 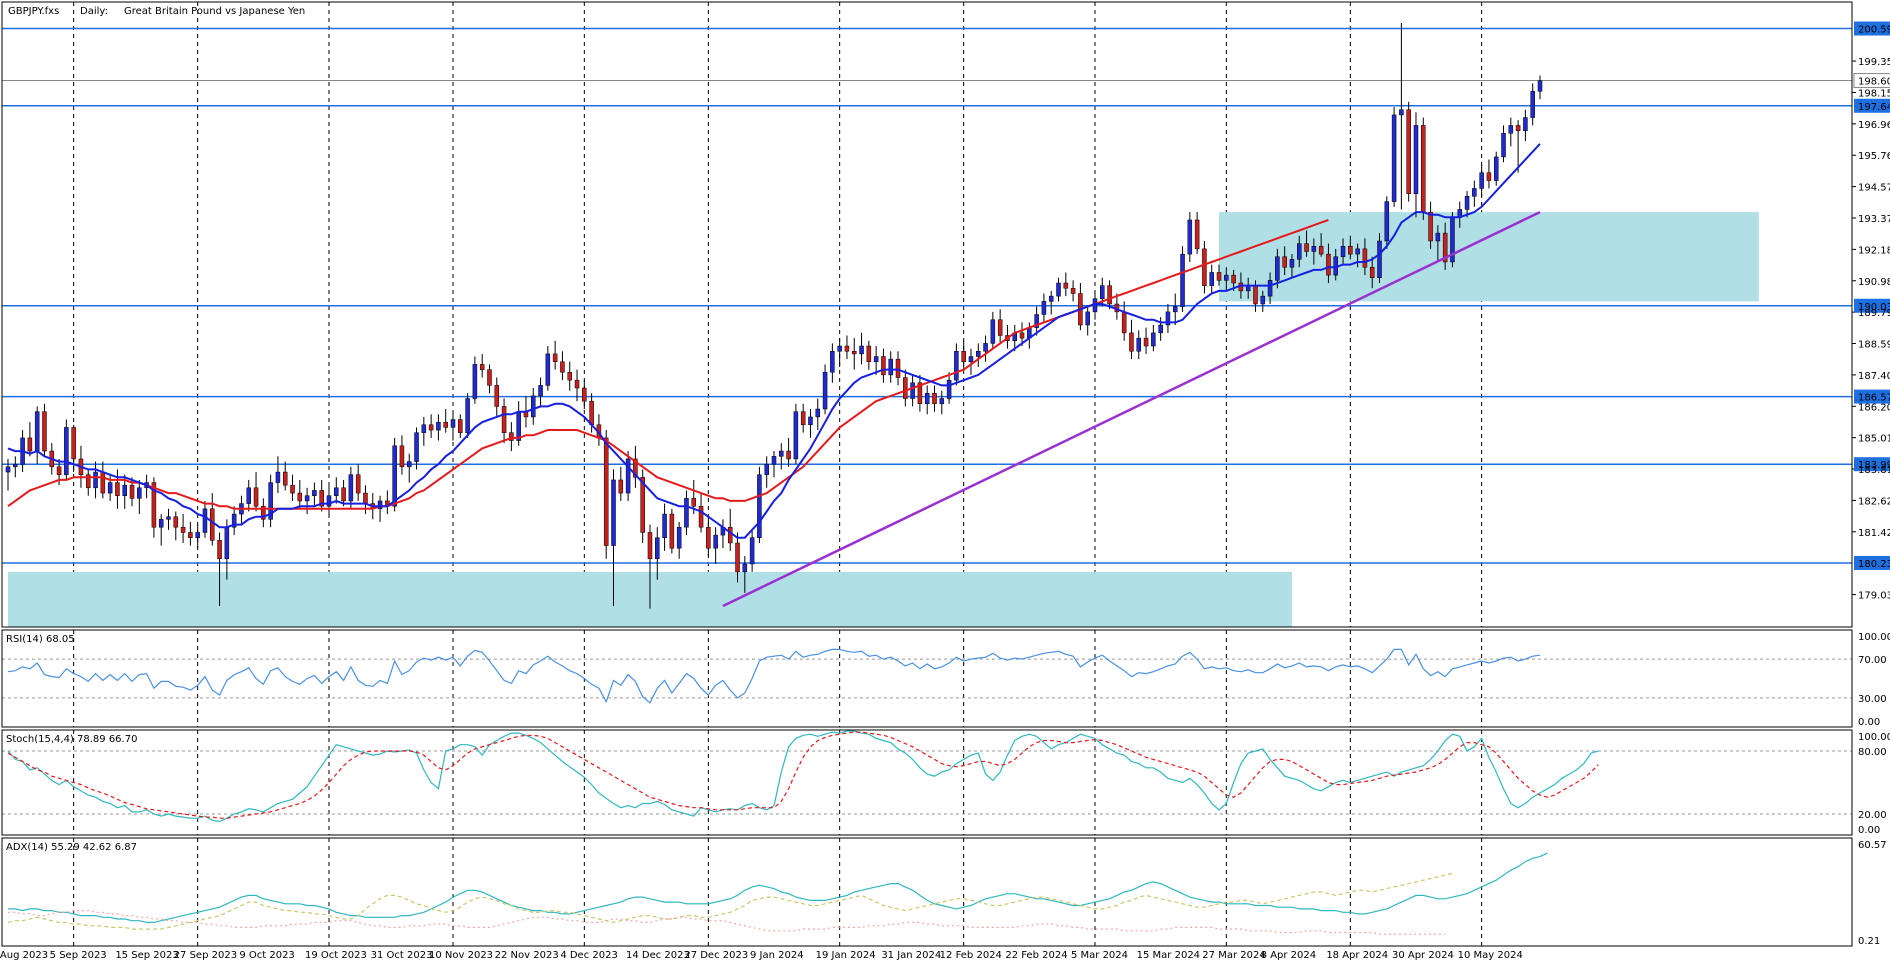 I want to click on y-tick-label: 189.790, so click(x=1874, y=313).